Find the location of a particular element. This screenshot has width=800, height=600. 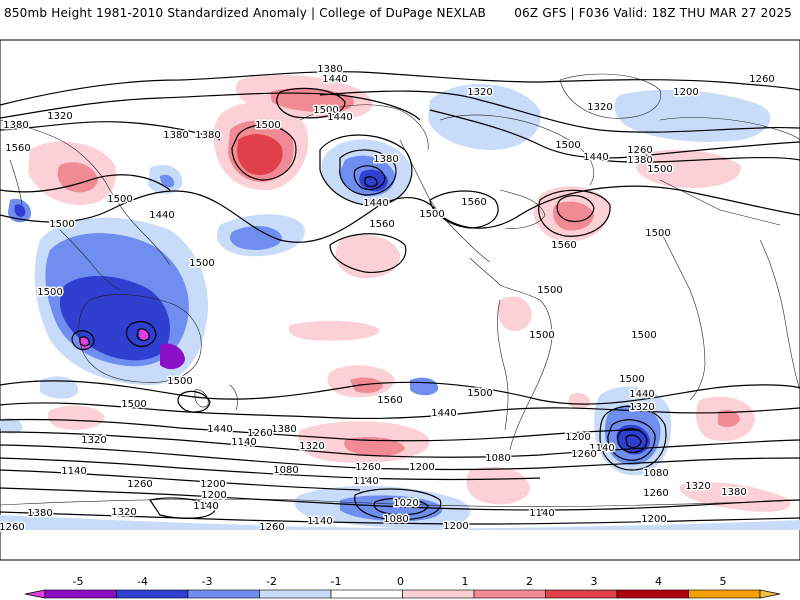

colorbar-tick-label: 4 is located at coordinates (658, 581).